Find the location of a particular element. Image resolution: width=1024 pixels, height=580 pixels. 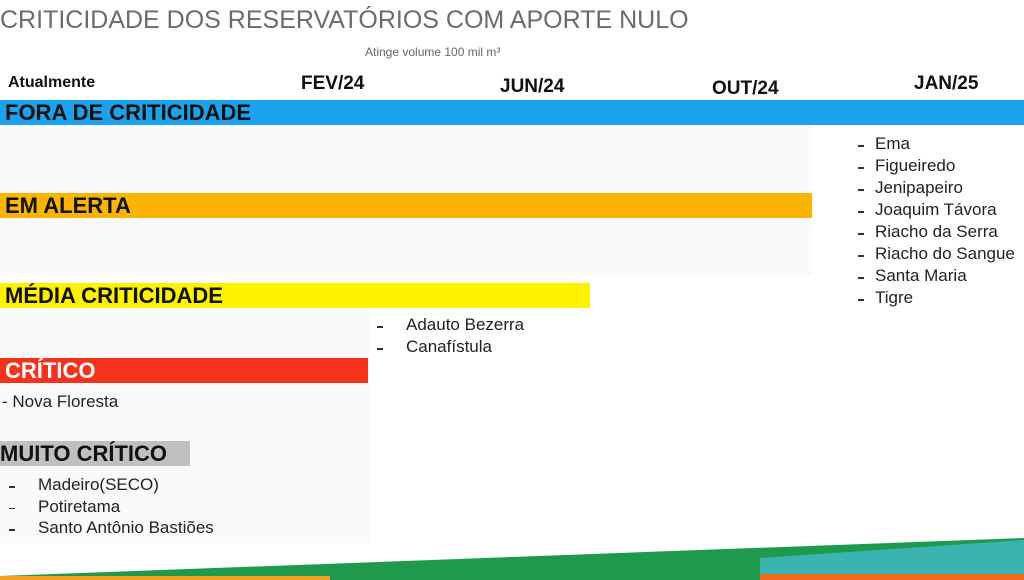

list-item: Tigre is located at coordinates (894, 297).